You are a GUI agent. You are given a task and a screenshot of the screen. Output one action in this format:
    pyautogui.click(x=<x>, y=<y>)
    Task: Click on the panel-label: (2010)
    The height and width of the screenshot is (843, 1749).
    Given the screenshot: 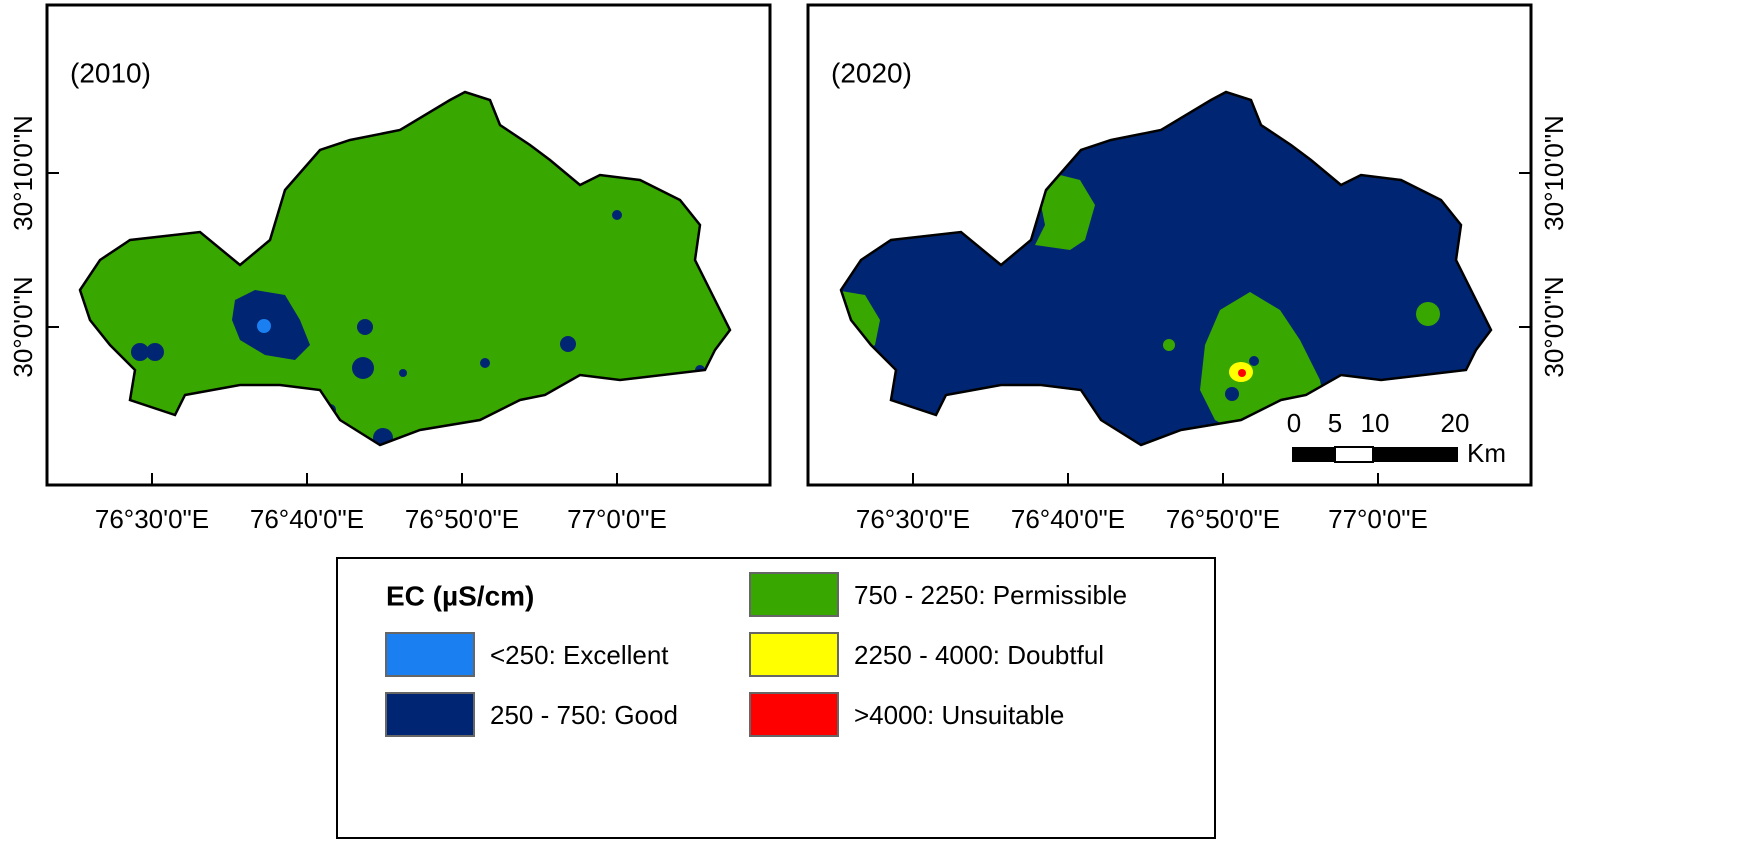 What is the action you would take?
    pyautogui.click(x=110, y=72)
    